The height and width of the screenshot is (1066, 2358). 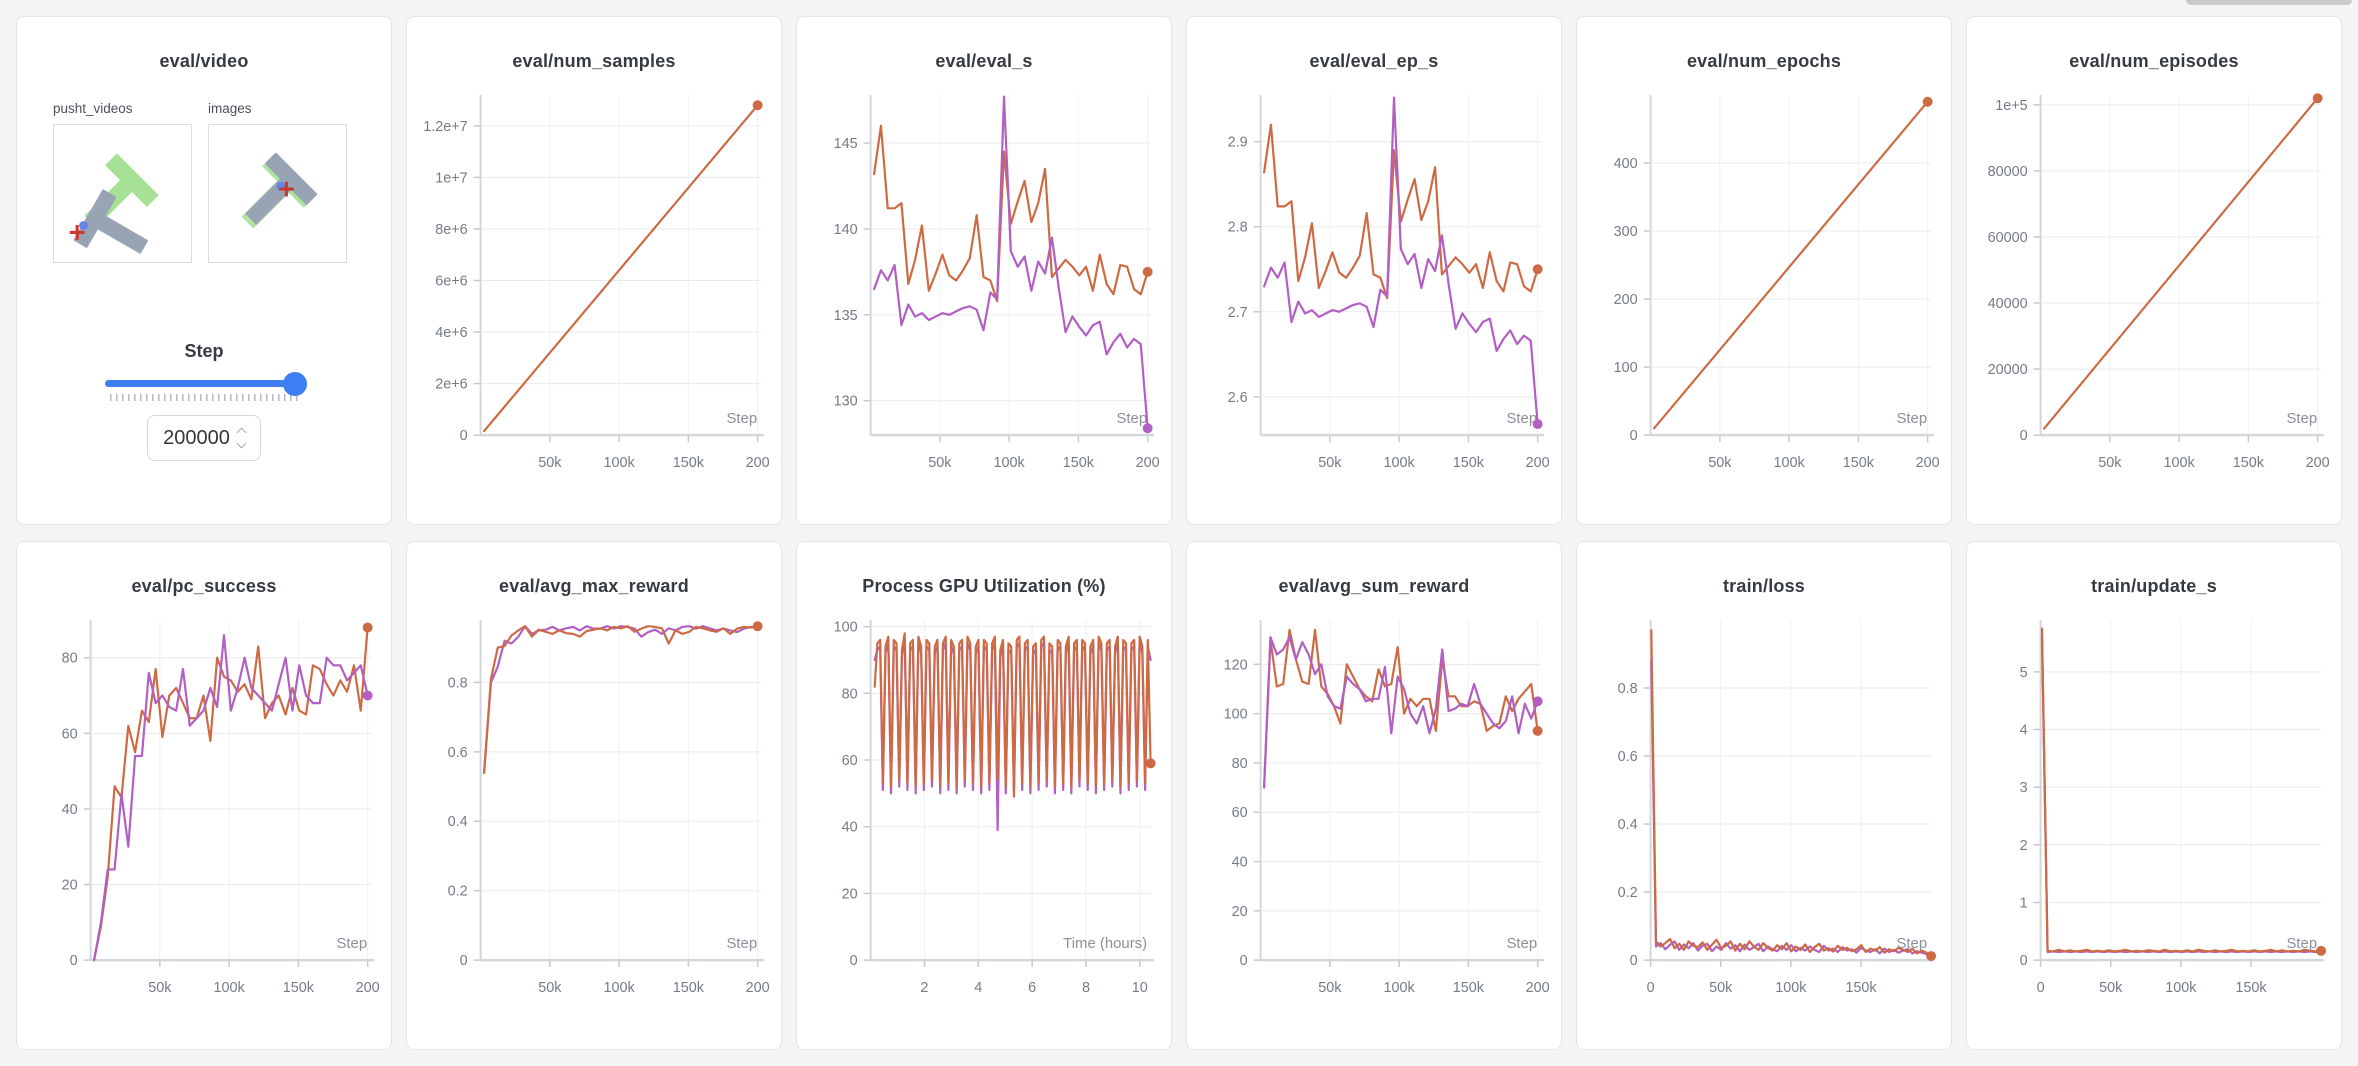 I want to click on panel-title: eval/avg_max_reward, so click(x=594, y=586).